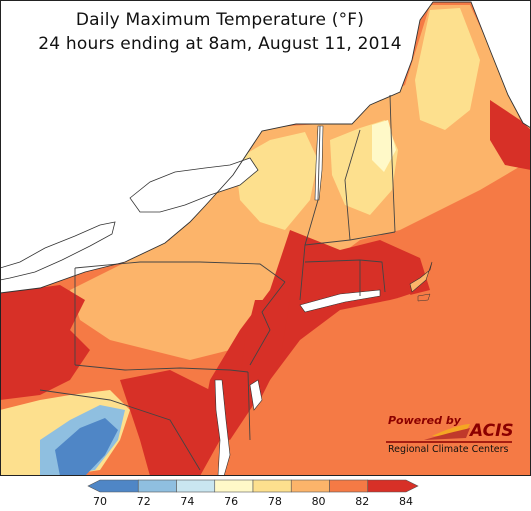 The height and width of the screenshot is (511, 531). What do you see at coordinates (86, 447) in the screenshot?
I see `zone-cold-appalachia` at bounding box center [86, 447].